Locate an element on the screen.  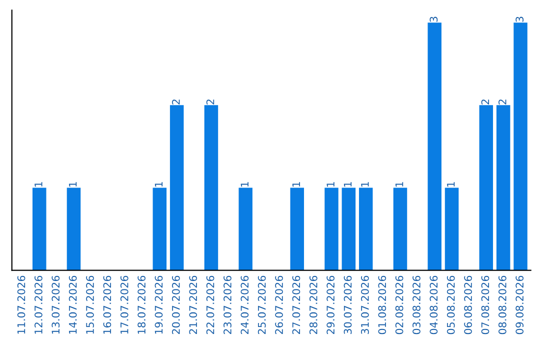
x-tick-label: 21.07.2026 is located at coordinates (193, 305).